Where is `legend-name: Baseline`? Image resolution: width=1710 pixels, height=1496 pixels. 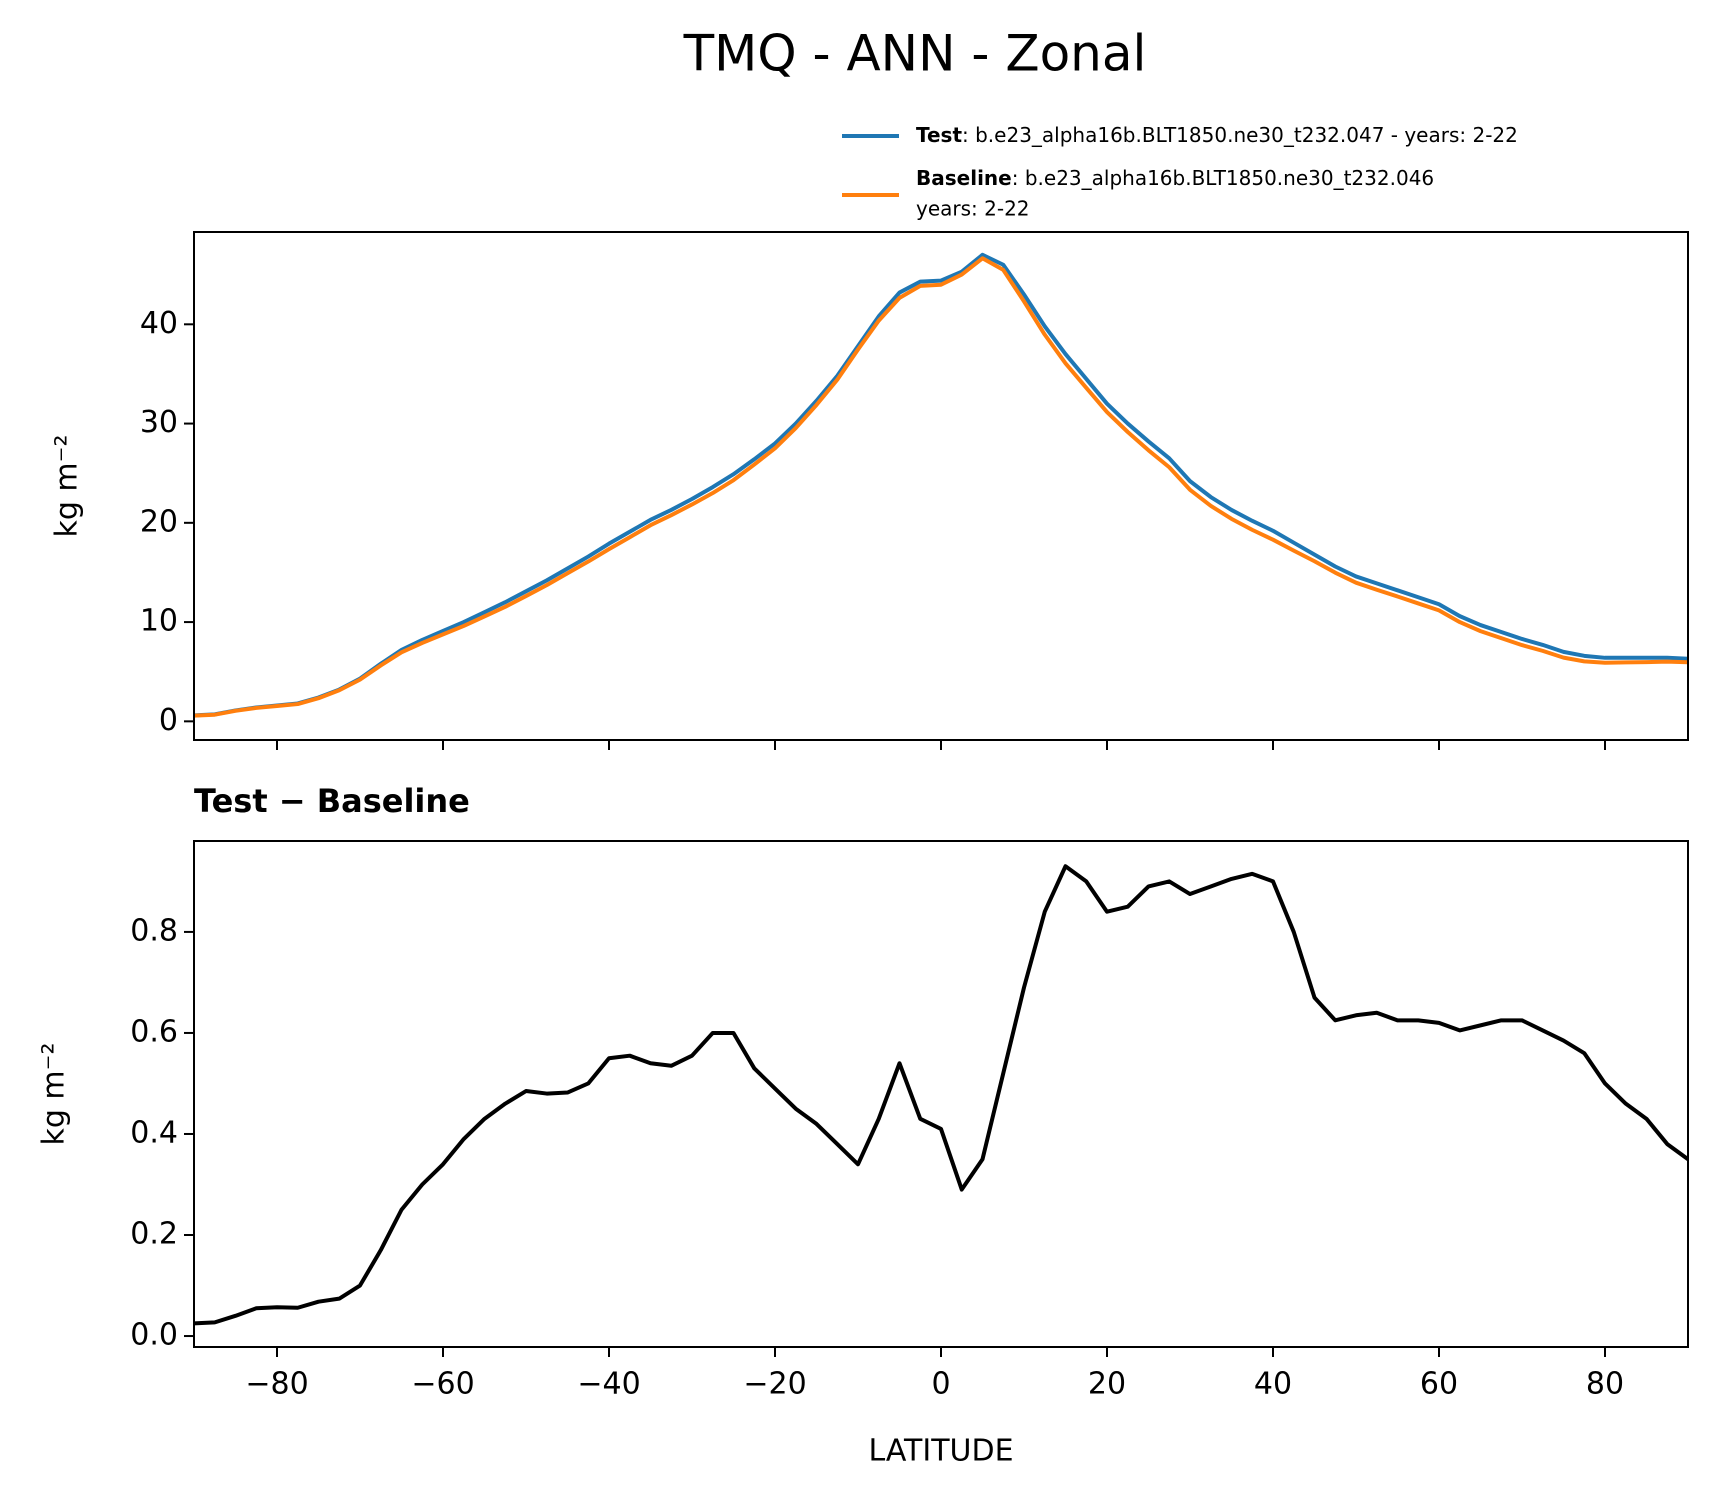
legend-name: Baseline is located at coordinates (964, 178).